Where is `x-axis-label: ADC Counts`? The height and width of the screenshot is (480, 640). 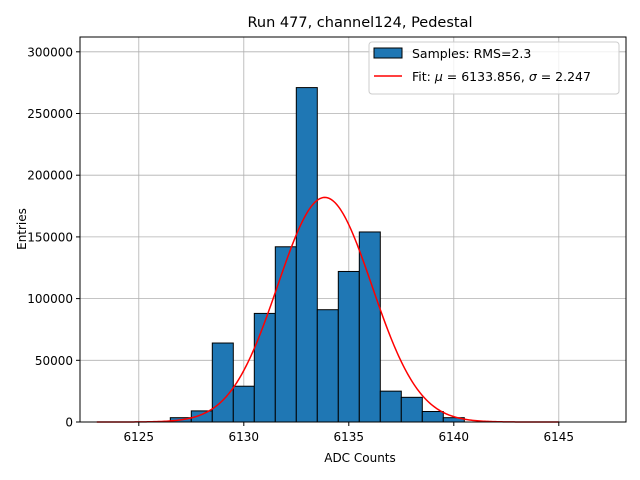 x-axis-label: ADC Counts is located at coordinates (360, 458).